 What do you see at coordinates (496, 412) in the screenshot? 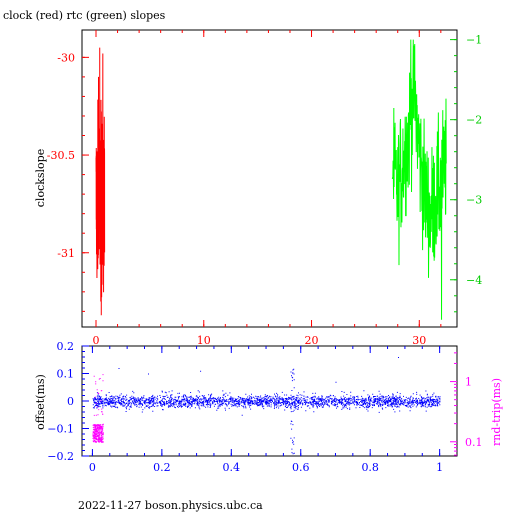
I see `bottom-right-y-label: rnd-trip(ms)` at bounding box center [496, 412].